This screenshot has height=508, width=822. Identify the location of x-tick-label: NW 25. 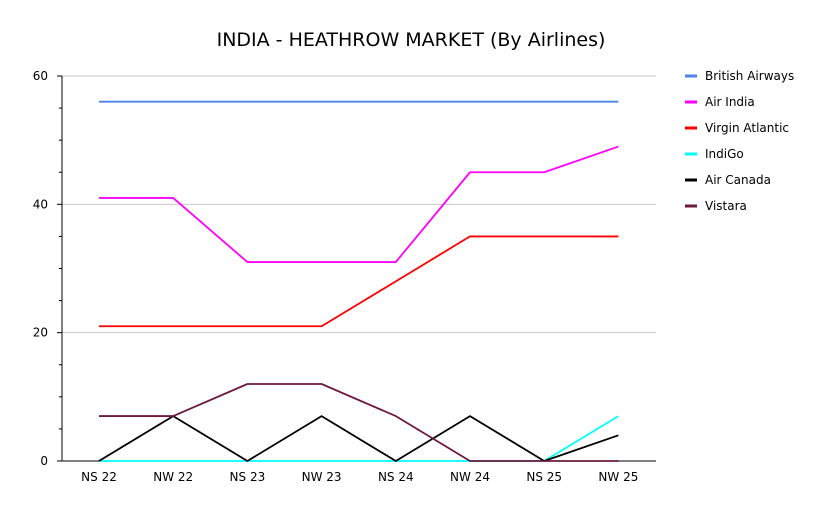
(618, 477).